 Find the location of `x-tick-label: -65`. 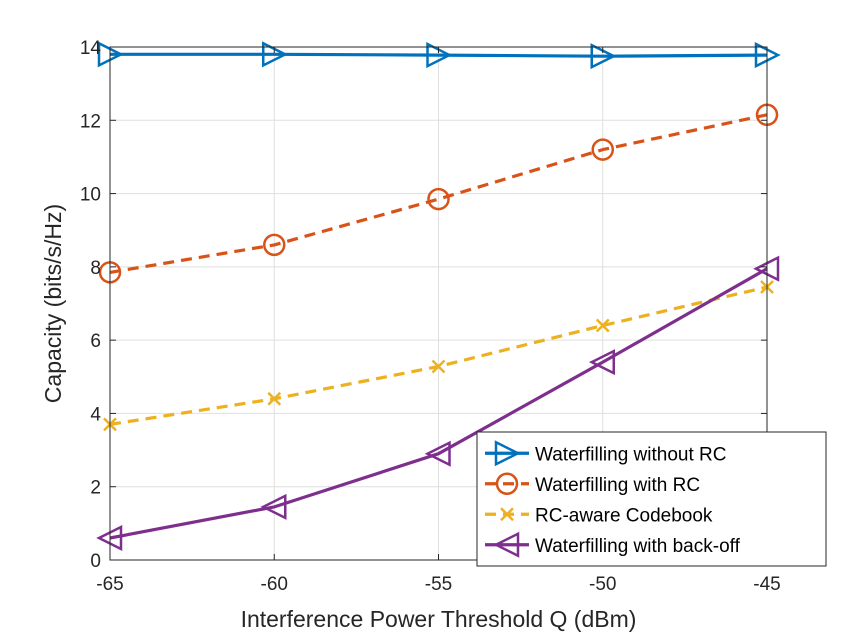

x-tick-label: -65 is located at coordinates (109, 584).